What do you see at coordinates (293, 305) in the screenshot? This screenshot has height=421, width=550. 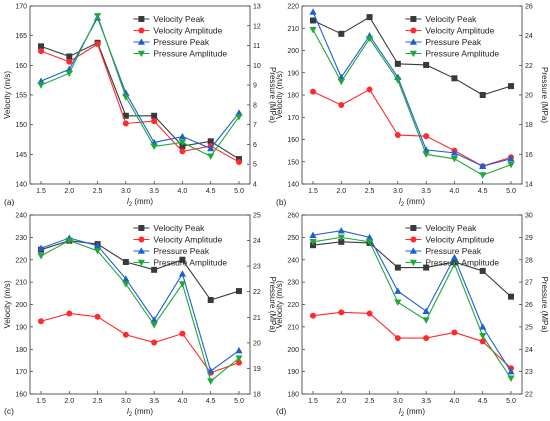 I see `y-left-tick-label: 220` at bounding box center [293, 305].